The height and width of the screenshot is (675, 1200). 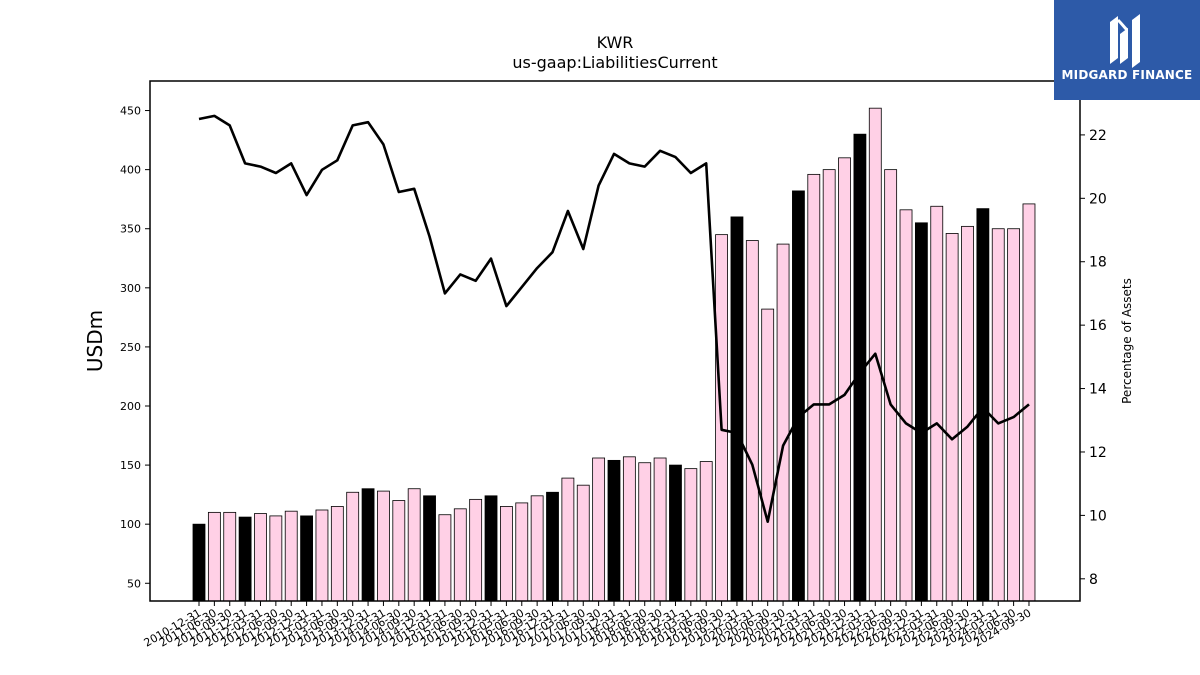 What do you see at coordinates (1098, 263) in the screenshot?
I see `y2-tick-label: 18` at bounding box center [1098, 263].